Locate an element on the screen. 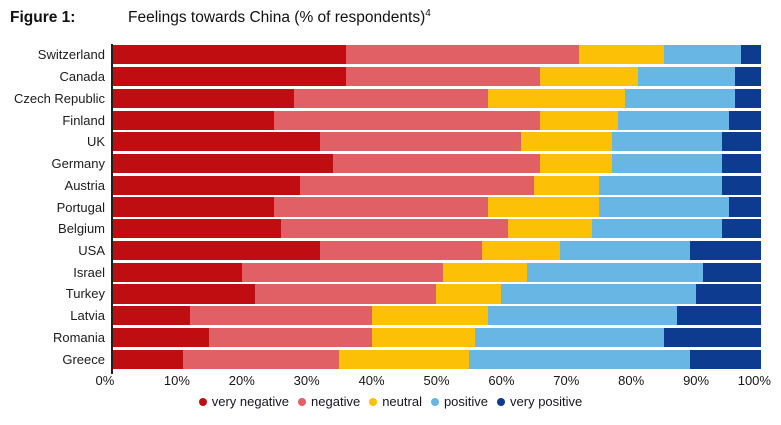  country-label: Finland is located at coordinates (83, 120).